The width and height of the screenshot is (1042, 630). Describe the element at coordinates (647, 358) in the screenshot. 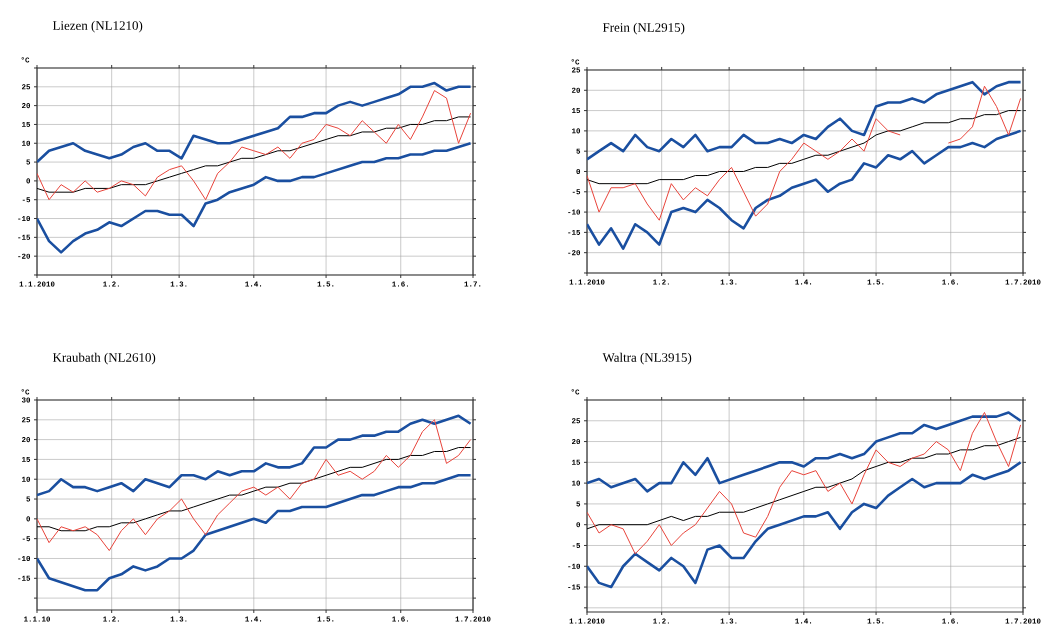

I see `chart-title: Waltra (NL3915)` at that location.